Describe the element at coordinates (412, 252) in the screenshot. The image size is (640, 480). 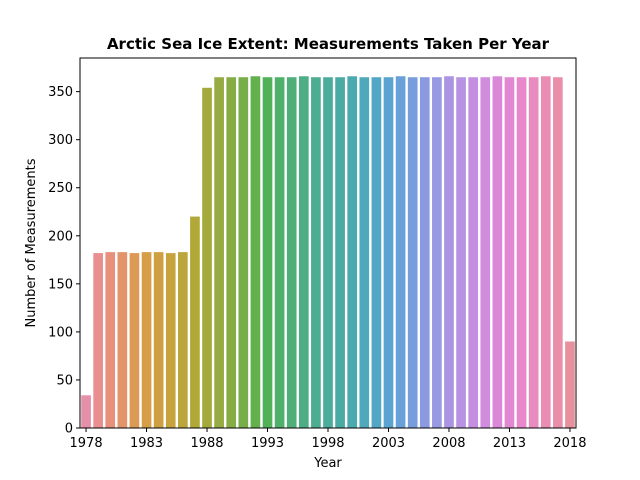
I see `bar-2005` at that location.